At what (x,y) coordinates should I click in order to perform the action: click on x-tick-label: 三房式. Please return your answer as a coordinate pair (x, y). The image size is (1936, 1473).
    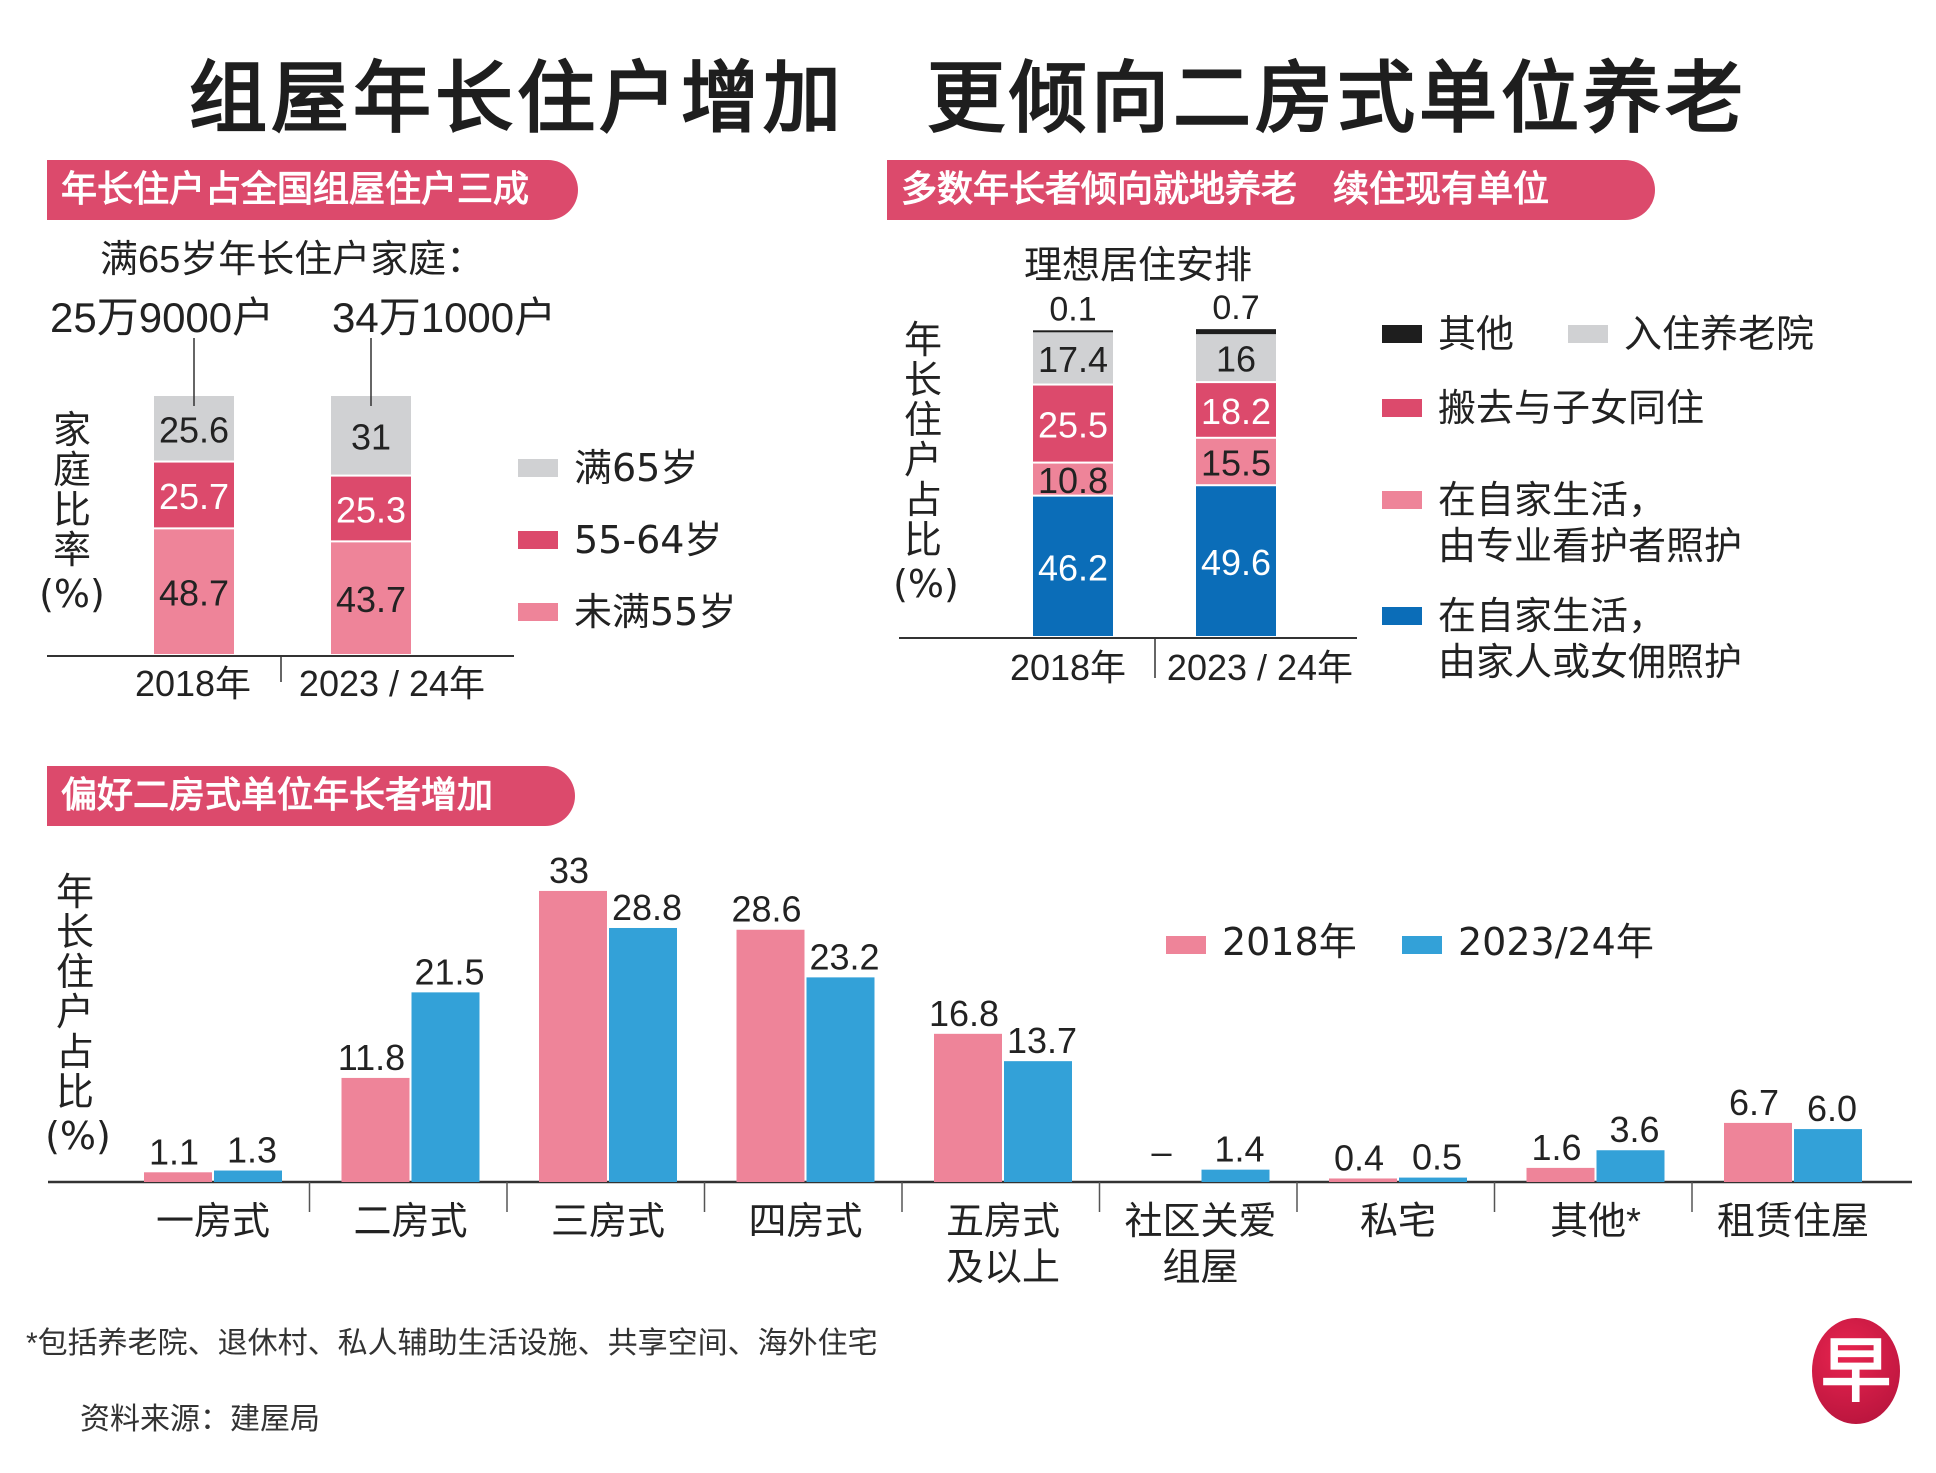
    Looking at the image, I should click on (608, 1222).